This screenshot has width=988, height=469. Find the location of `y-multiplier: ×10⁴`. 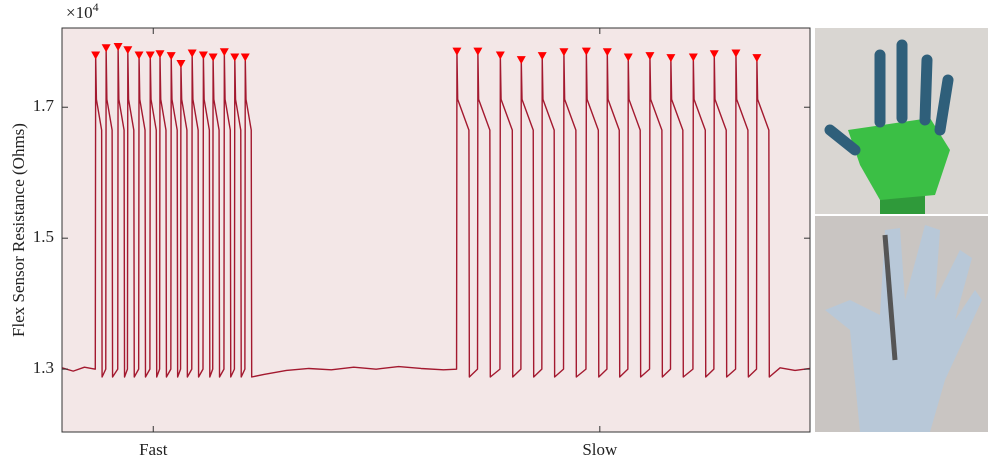

y-multiplier: ×10⁴ is located at coordinates (82, 11).